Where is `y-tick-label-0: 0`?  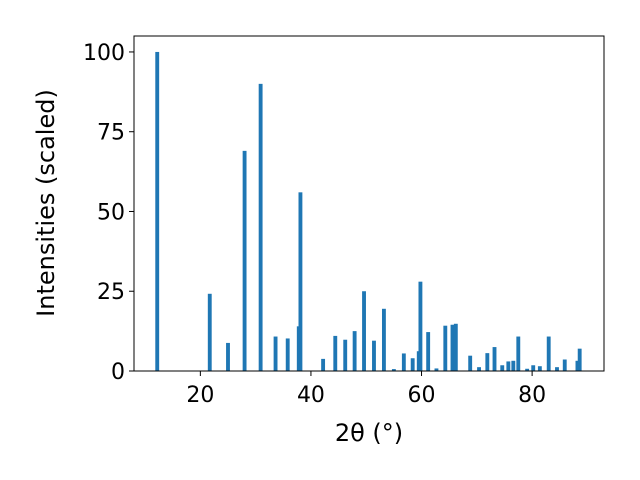
y-tick-label-0: 0 is located at coordinates (118, 372).